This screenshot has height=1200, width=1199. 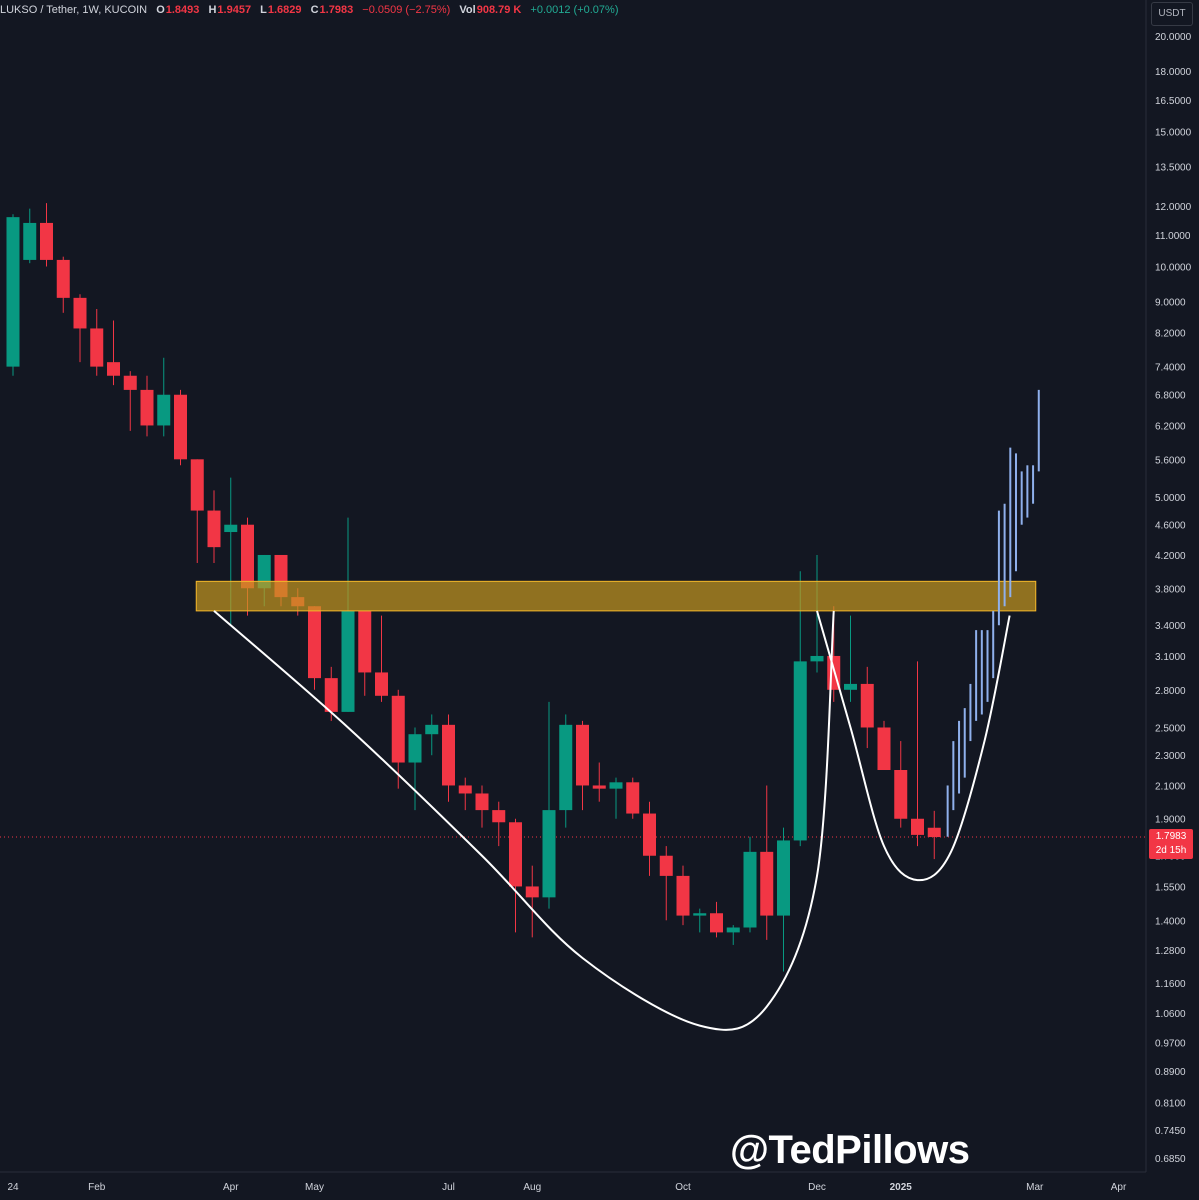 I want to click on low-label: L, so click(x=263, y=10).